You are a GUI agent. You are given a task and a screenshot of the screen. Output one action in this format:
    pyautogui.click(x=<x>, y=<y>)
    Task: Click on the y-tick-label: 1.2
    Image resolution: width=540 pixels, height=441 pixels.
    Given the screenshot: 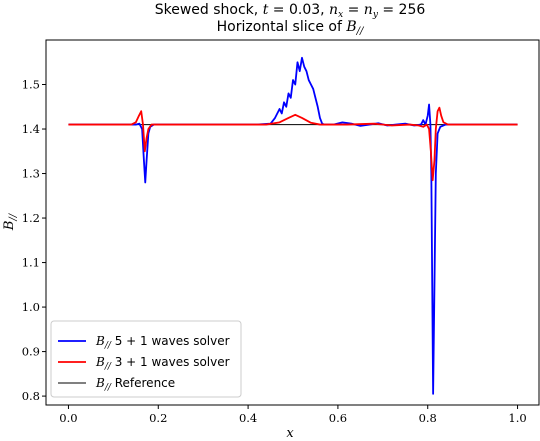 What is the action you would take?
    pyautogui.click(x=31, y=218)
    